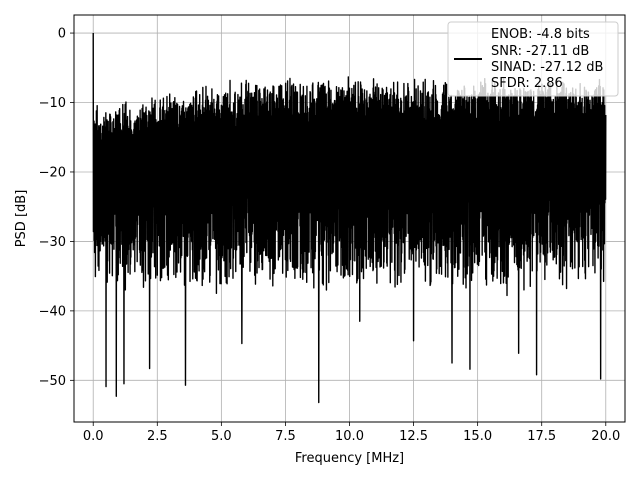  Describe the element at coordinates (52, 311) in the screenshot. I see `y-tick-label: −40` at that location.